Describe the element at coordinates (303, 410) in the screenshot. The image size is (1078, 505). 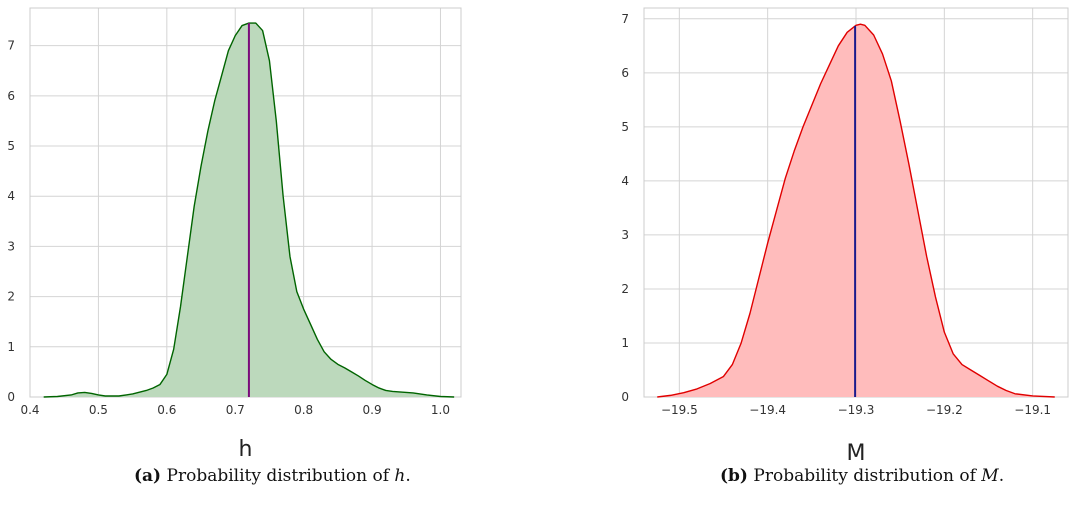
I see `x-tick-label: 0.8` at that location.